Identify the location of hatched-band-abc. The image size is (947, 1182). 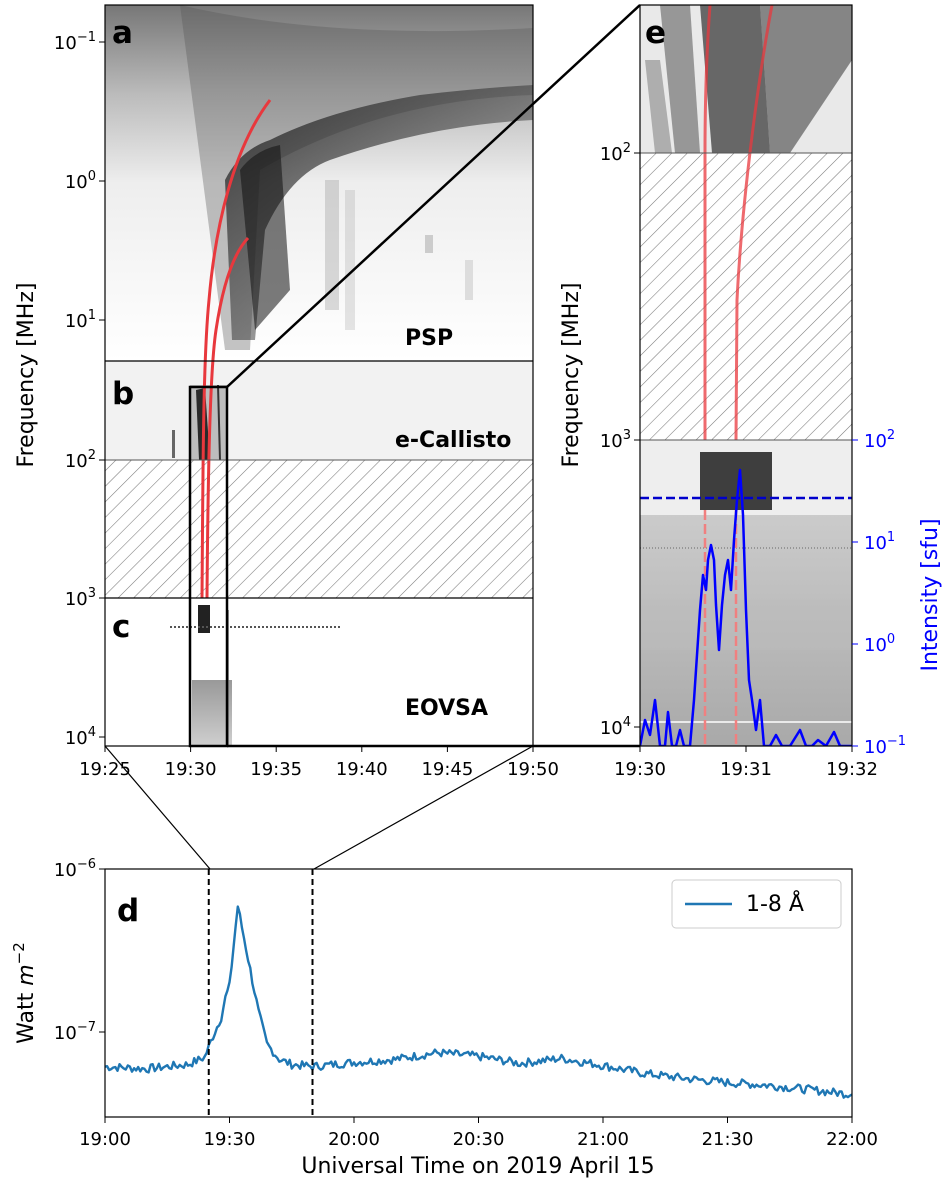
(319, 529).